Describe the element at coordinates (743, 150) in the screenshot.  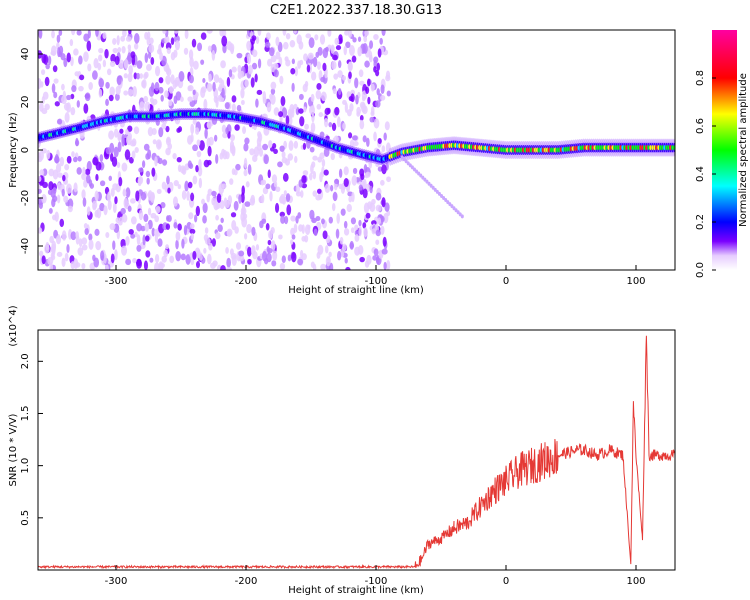
I see `colorbar-label: Normalized spectral amplitude` at that location.